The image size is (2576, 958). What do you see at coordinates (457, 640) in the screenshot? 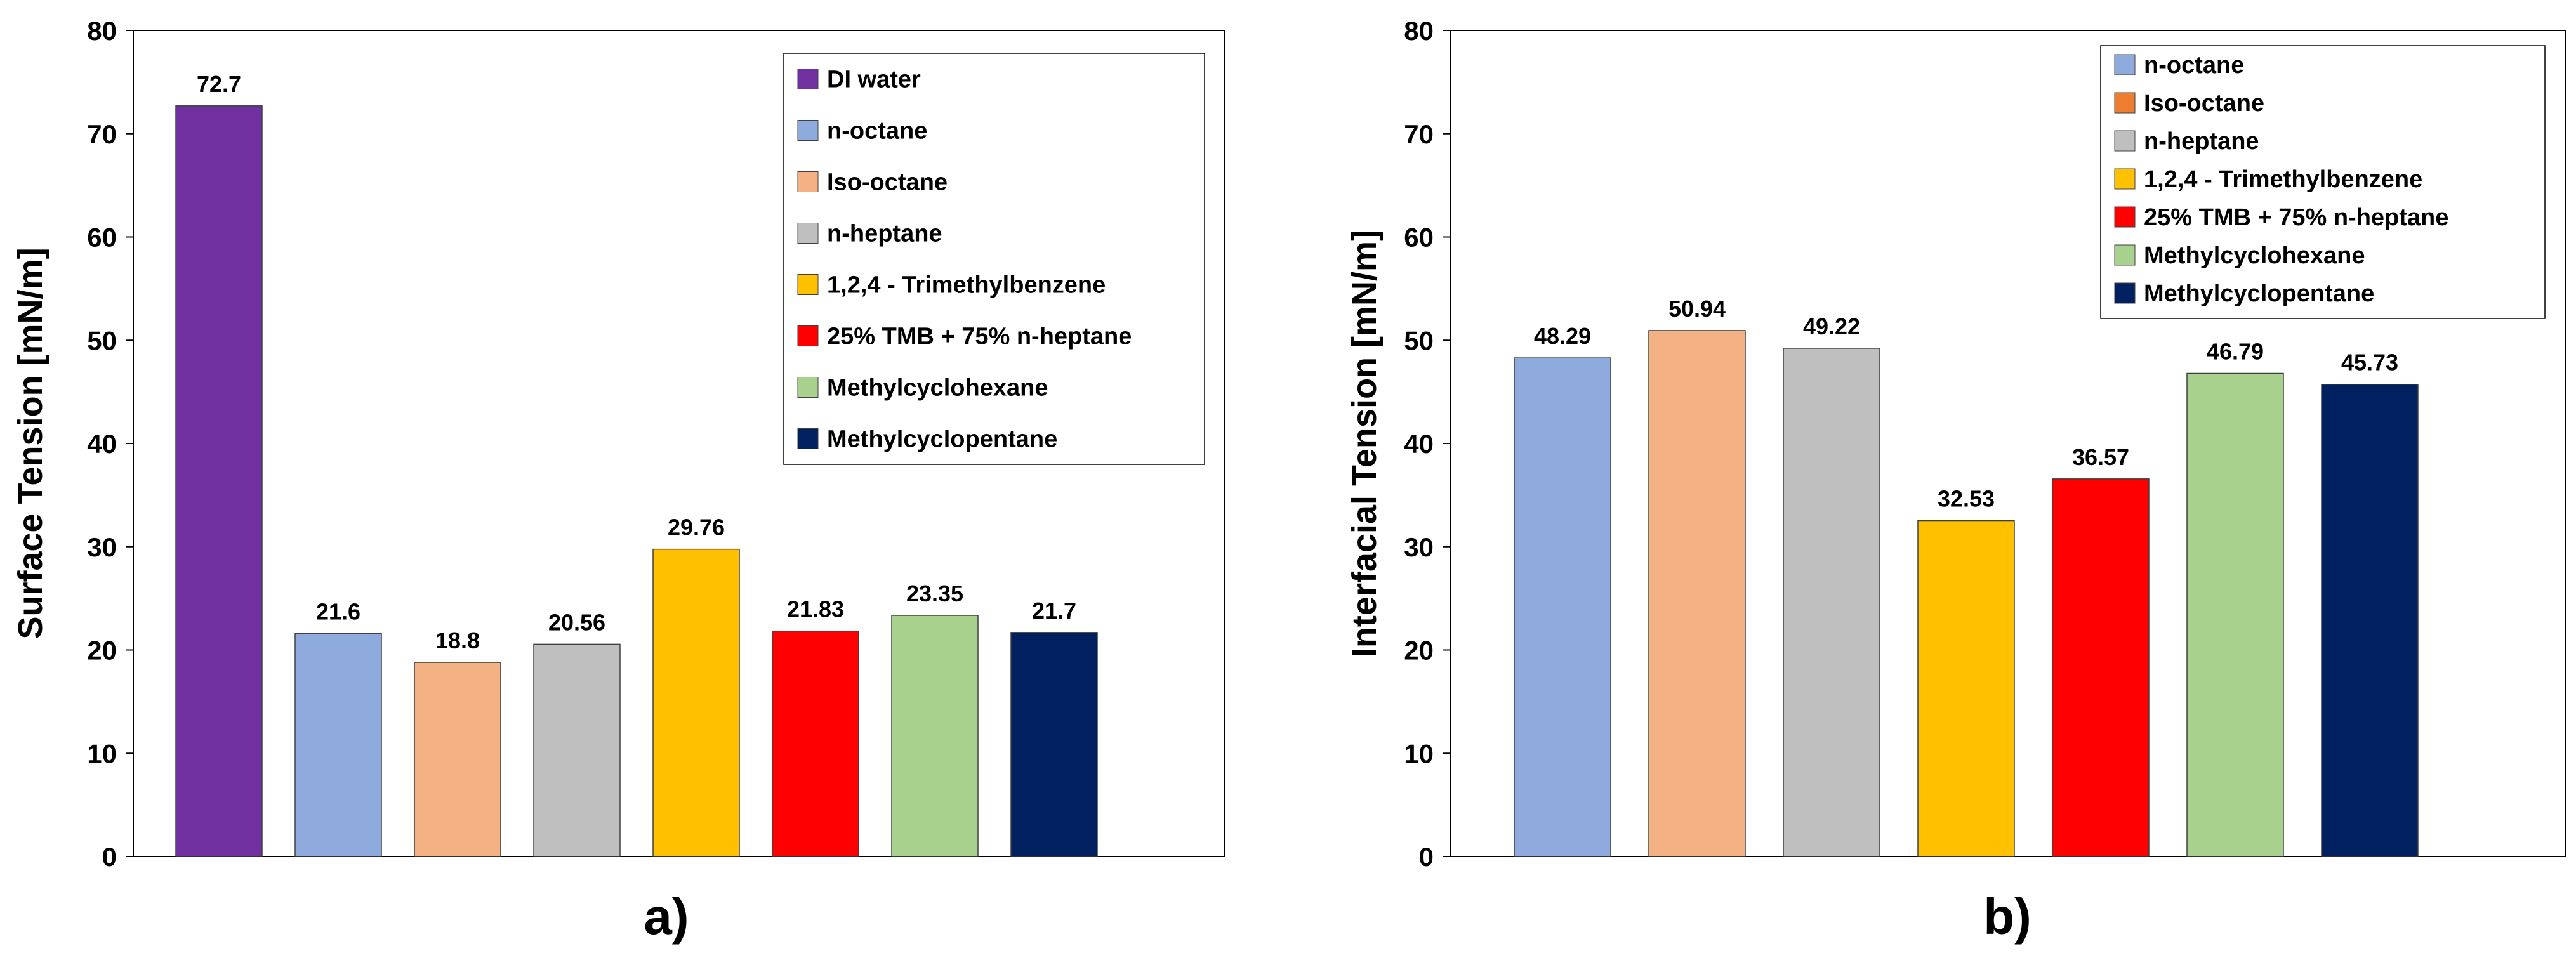
I see `bar-value-label: 18.8` at bounding box center [457, 640].